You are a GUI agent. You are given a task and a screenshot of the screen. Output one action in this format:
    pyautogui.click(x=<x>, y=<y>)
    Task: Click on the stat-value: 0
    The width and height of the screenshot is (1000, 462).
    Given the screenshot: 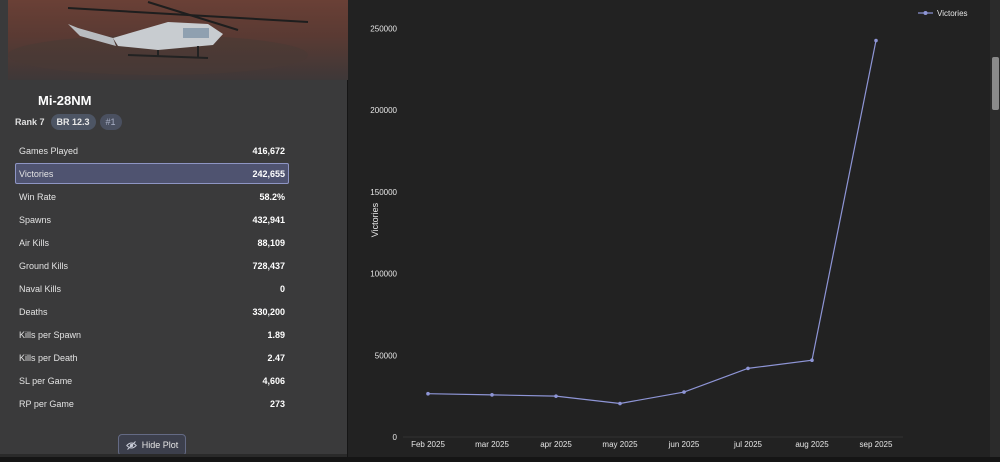 What is the action you would take?
    pyautogui.click(x=282, y=288)
    